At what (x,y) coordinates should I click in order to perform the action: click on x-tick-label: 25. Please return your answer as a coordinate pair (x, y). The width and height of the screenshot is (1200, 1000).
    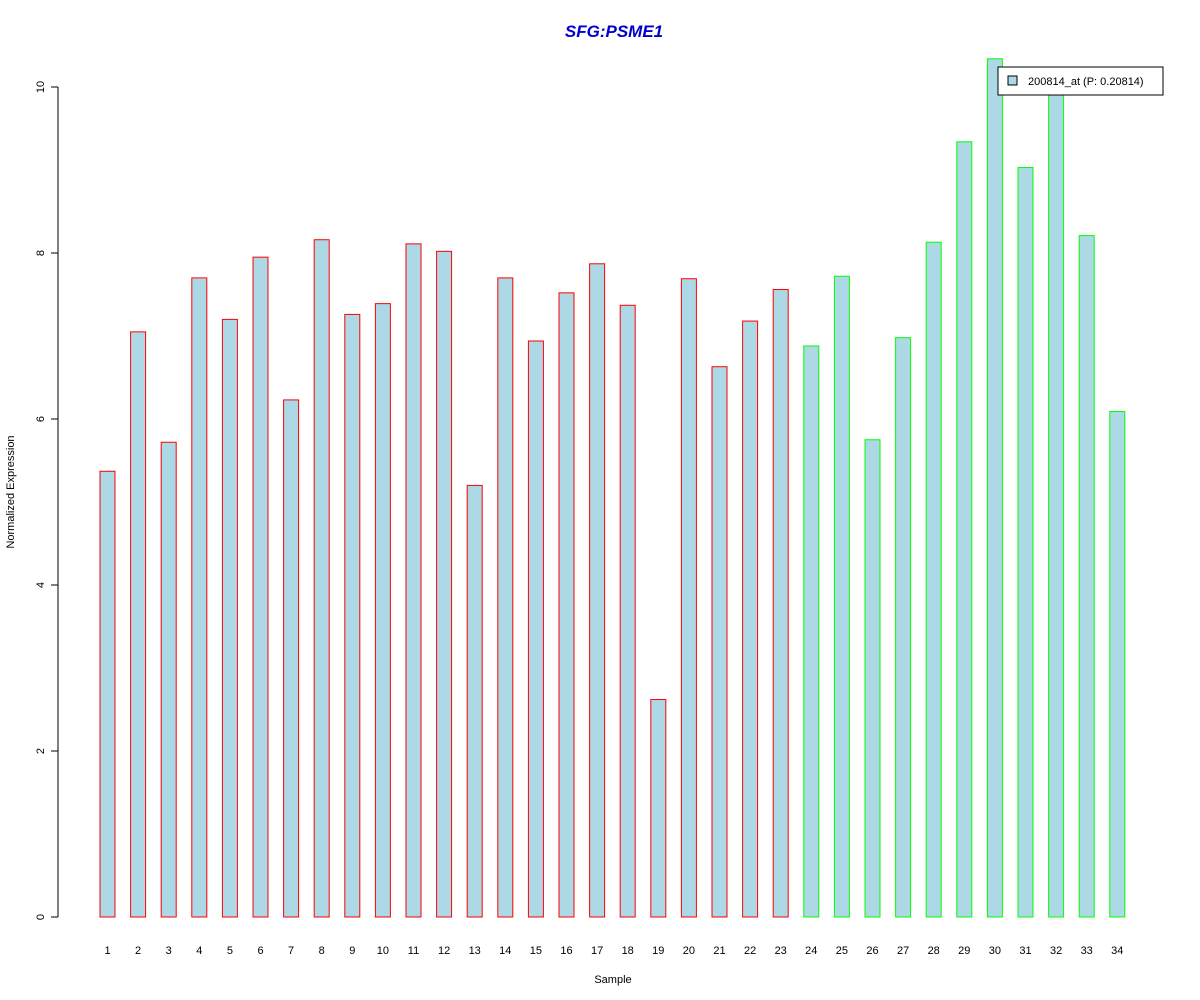
    Looking at the image, I should click on (842, 951).